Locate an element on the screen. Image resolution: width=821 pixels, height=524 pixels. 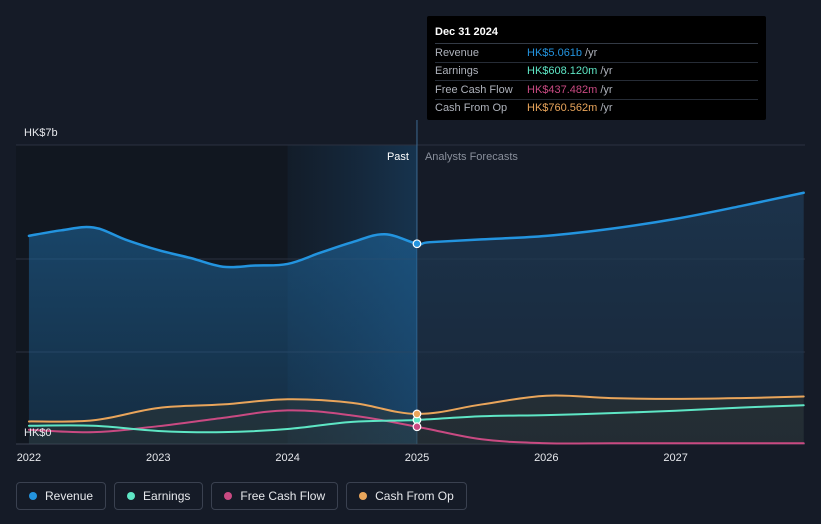
marker-cash-from-op is located at coordinates (417, 414).